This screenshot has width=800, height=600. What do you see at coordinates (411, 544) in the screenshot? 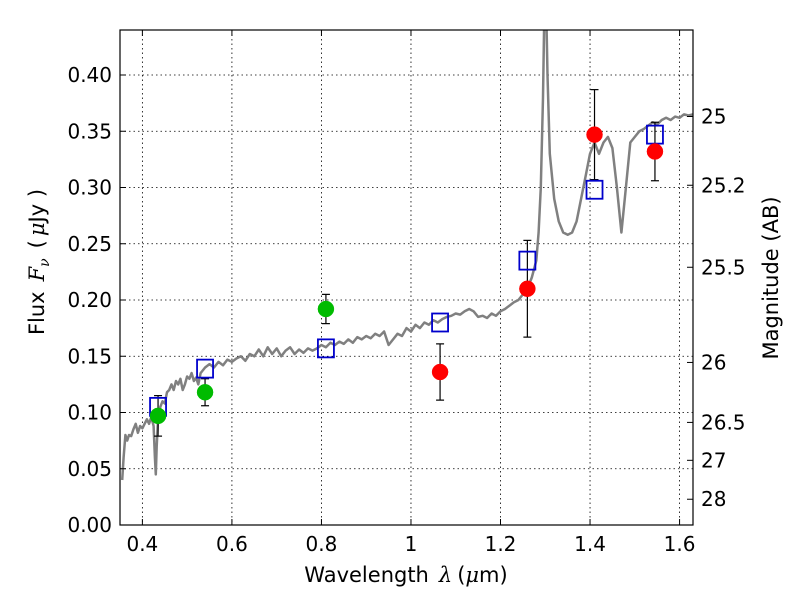
I see `x-tick-label: 1` at bounding box center [411, 544].